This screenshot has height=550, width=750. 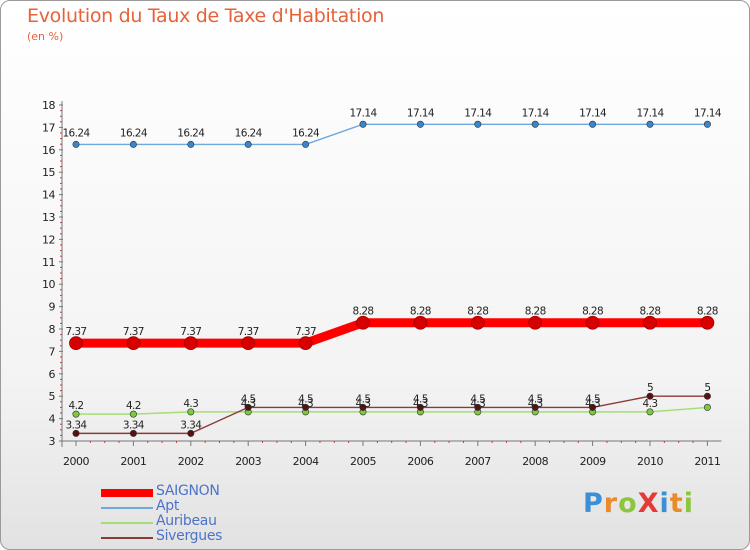 What do you see at coordinates (48, 284) in the screenshot?
I see `y-tick-label: 10` at bounding box center [48, 284].